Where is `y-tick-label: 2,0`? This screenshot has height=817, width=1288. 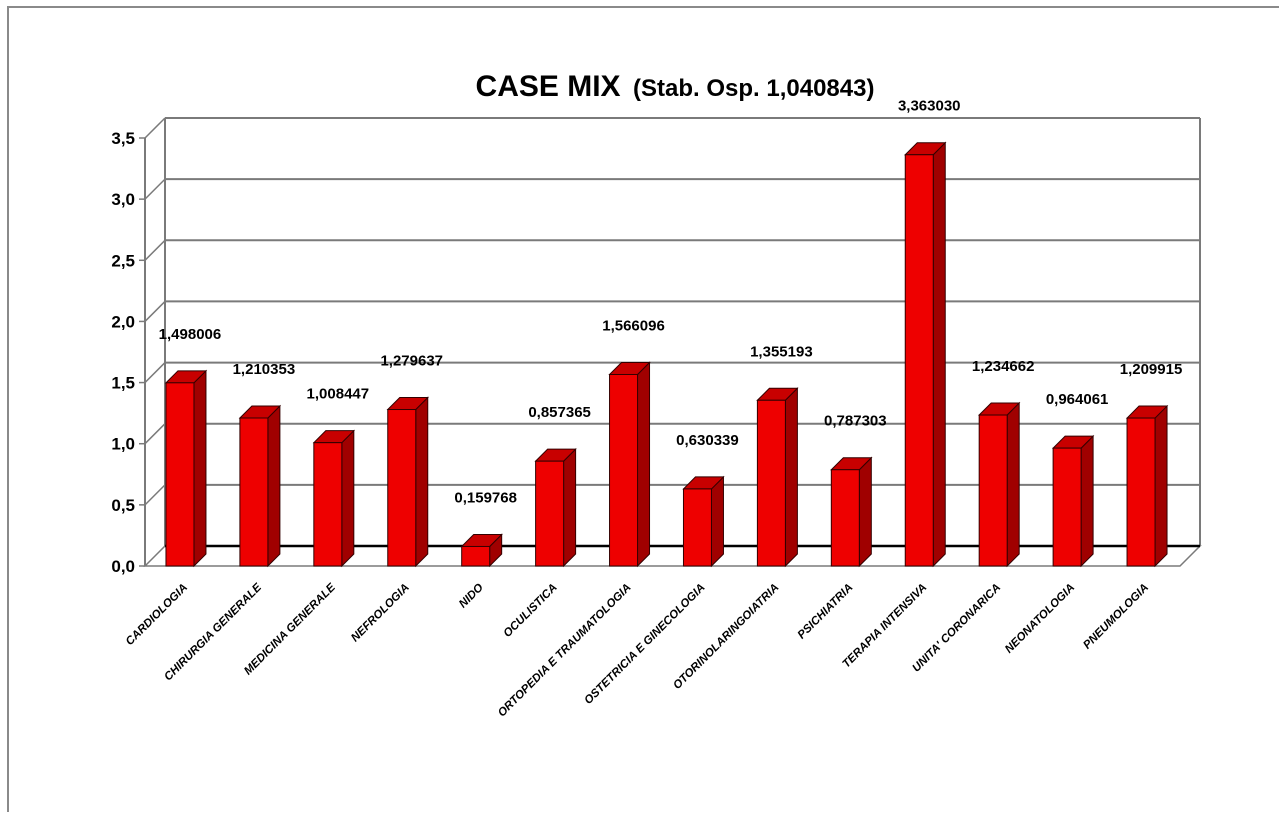 y-tick-label: 2,0 is located at coordinates (123, 321).